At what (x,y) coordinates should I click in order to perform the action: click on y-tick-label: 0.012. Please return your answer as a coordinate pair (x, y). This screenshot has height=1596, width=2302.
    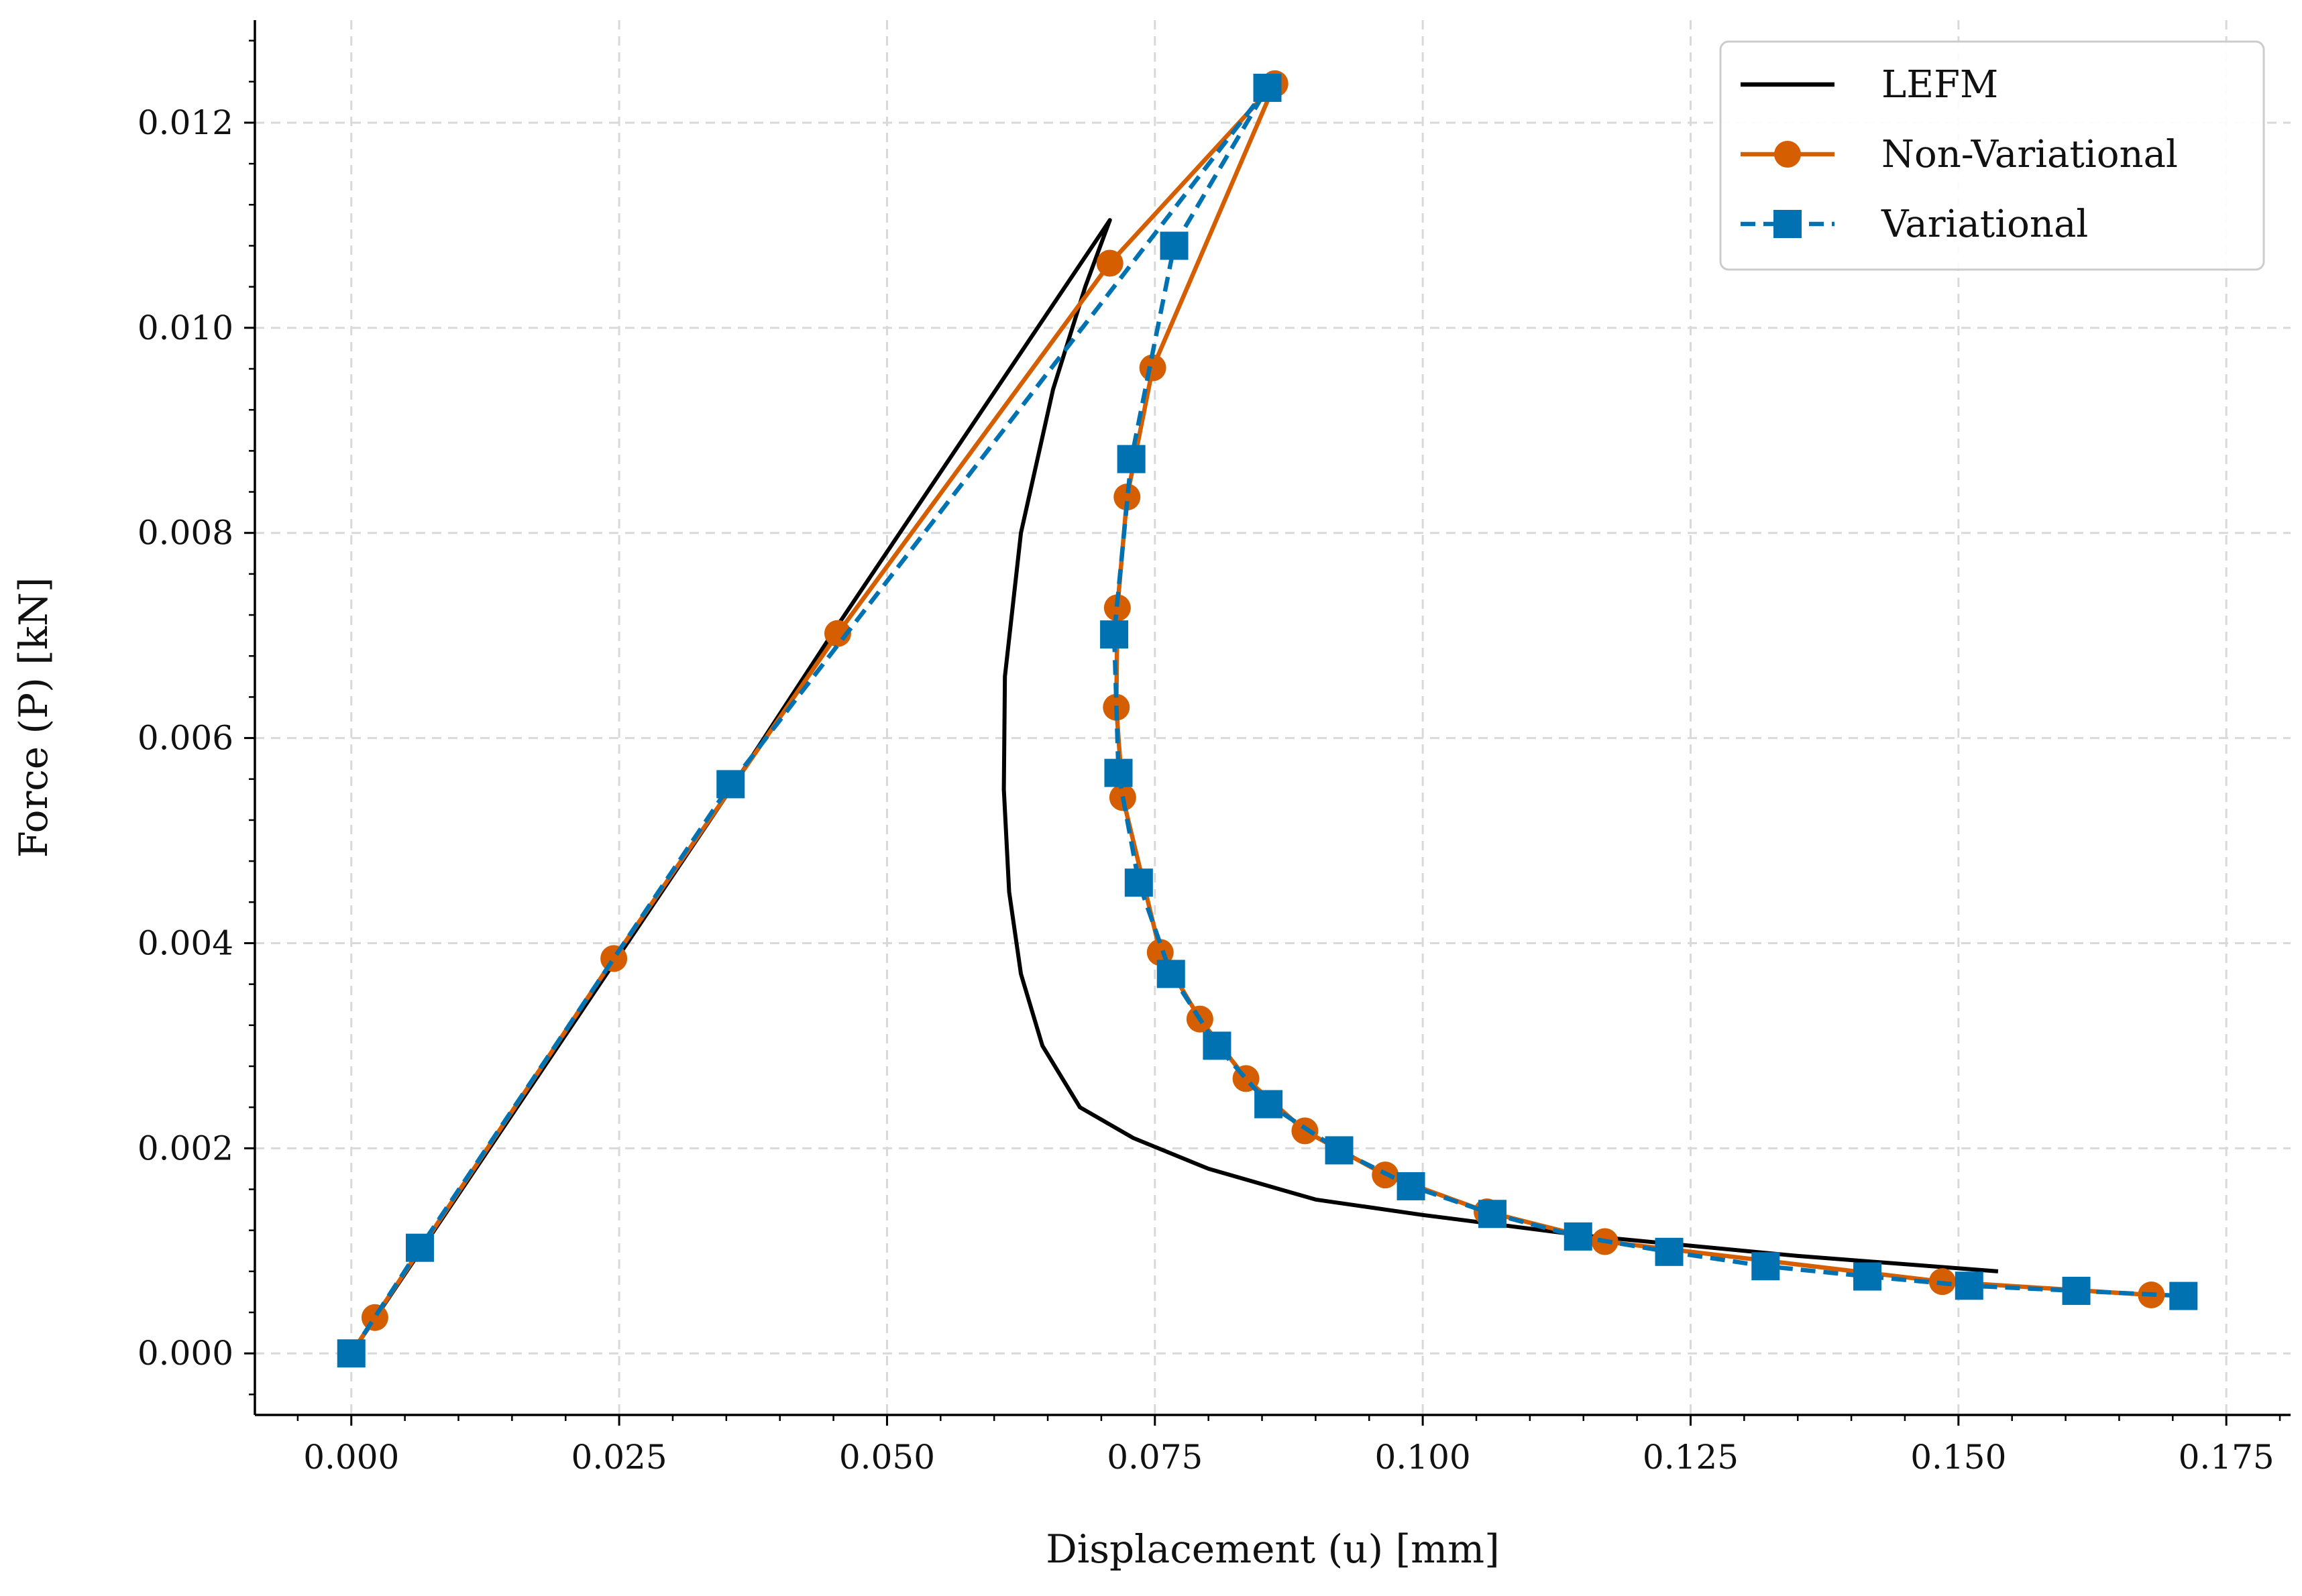
    Looking at the image, I should click on (185, 122).